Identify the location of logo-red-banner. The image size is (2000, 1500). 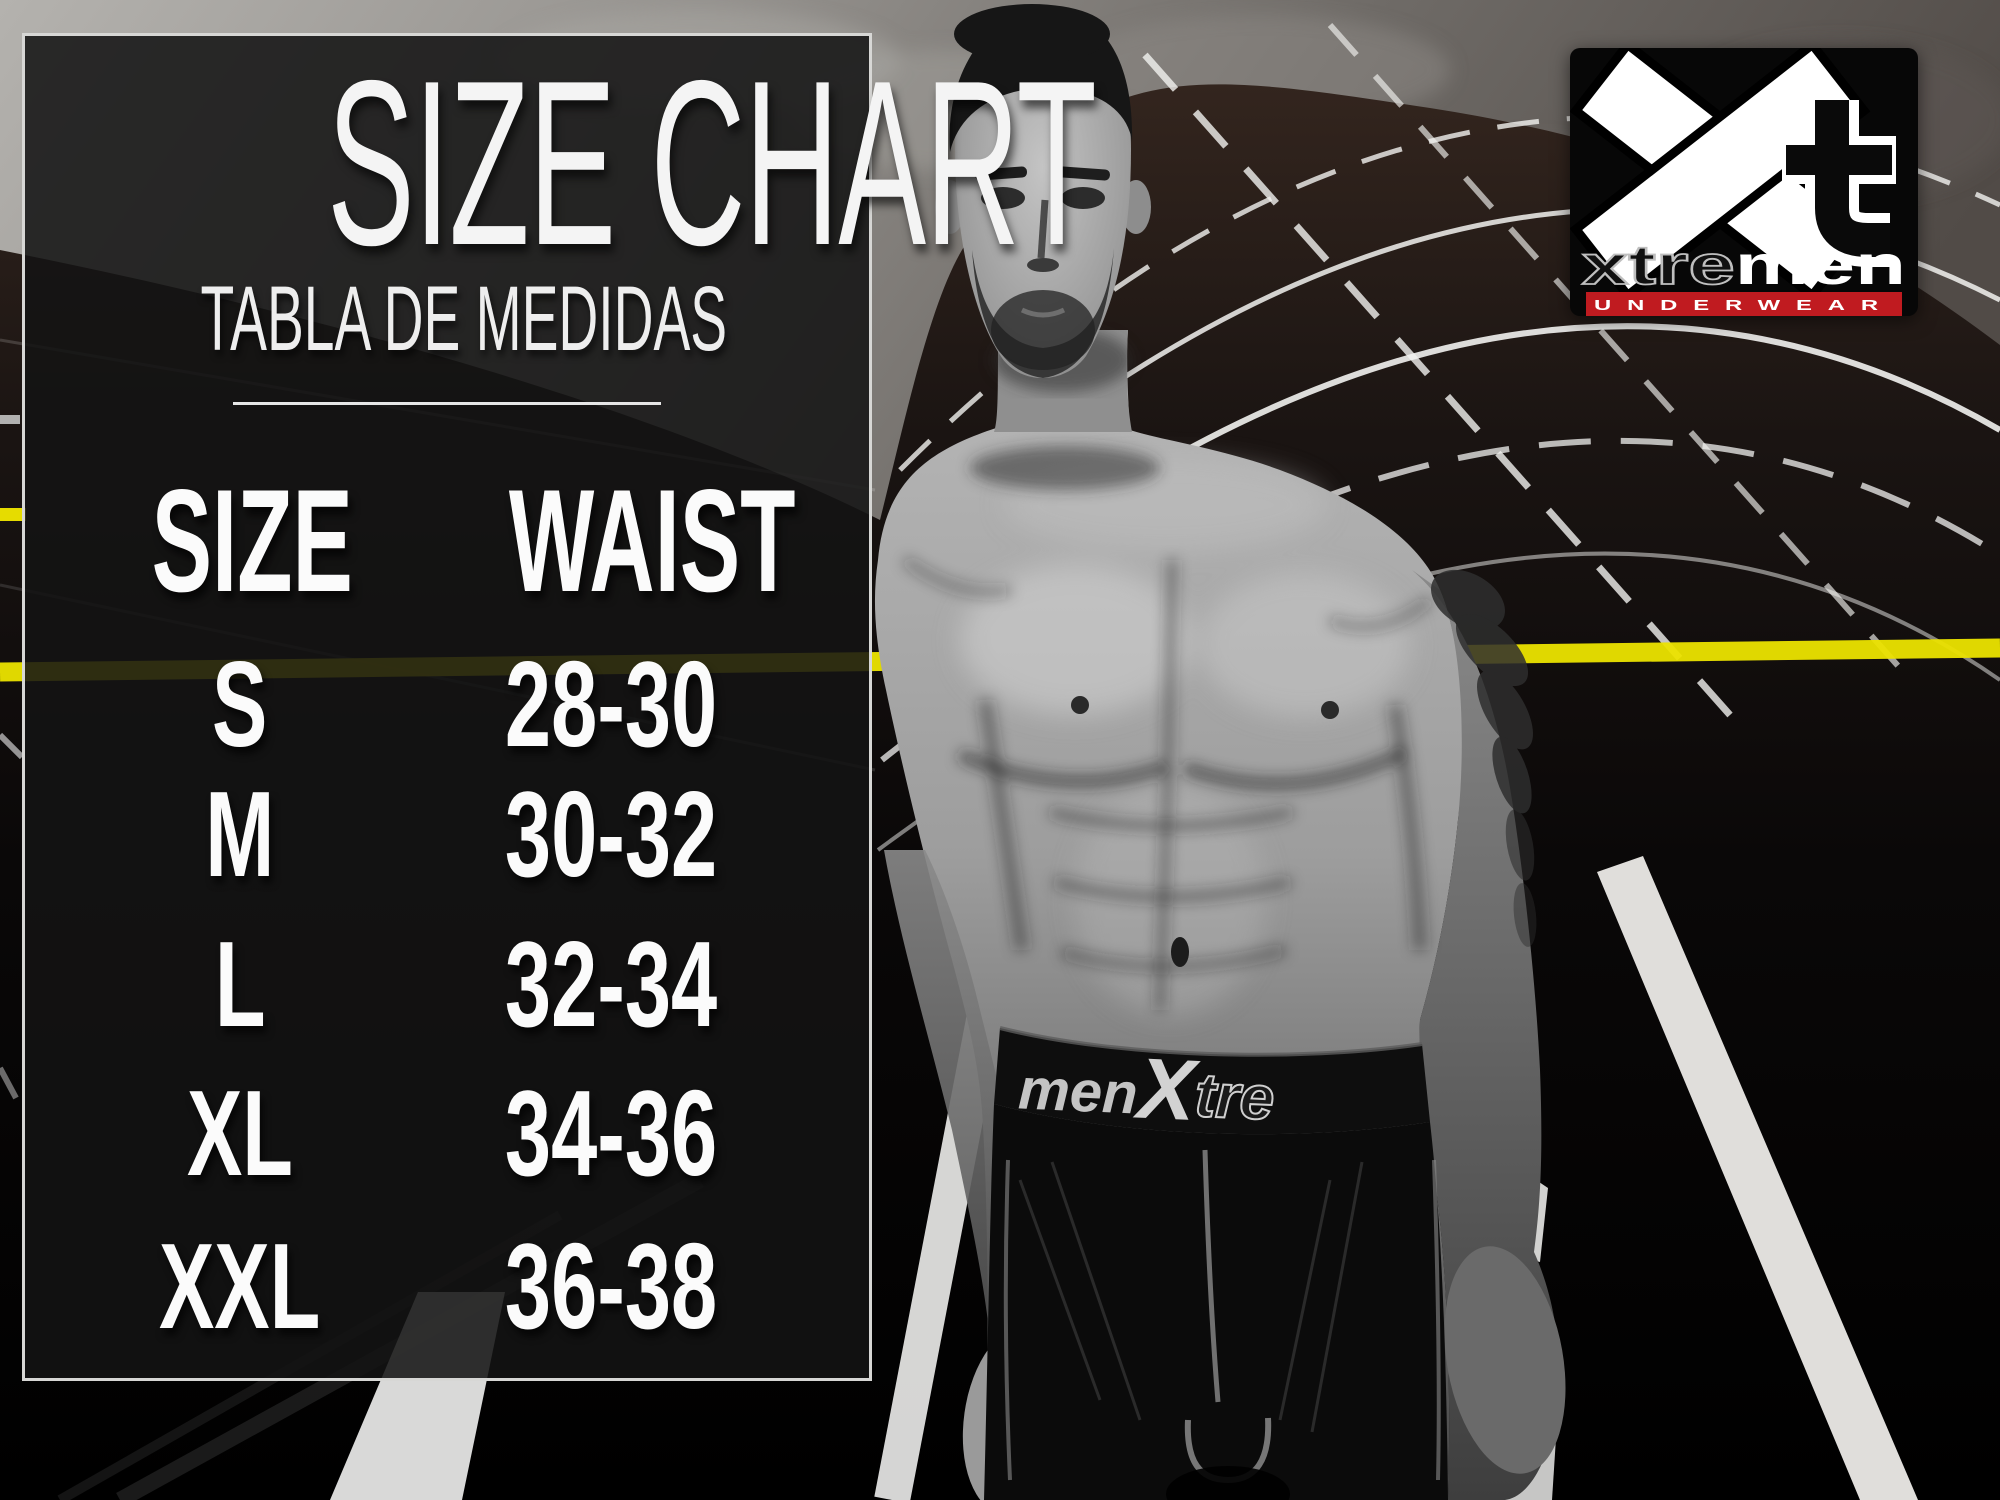
(1744, 304).